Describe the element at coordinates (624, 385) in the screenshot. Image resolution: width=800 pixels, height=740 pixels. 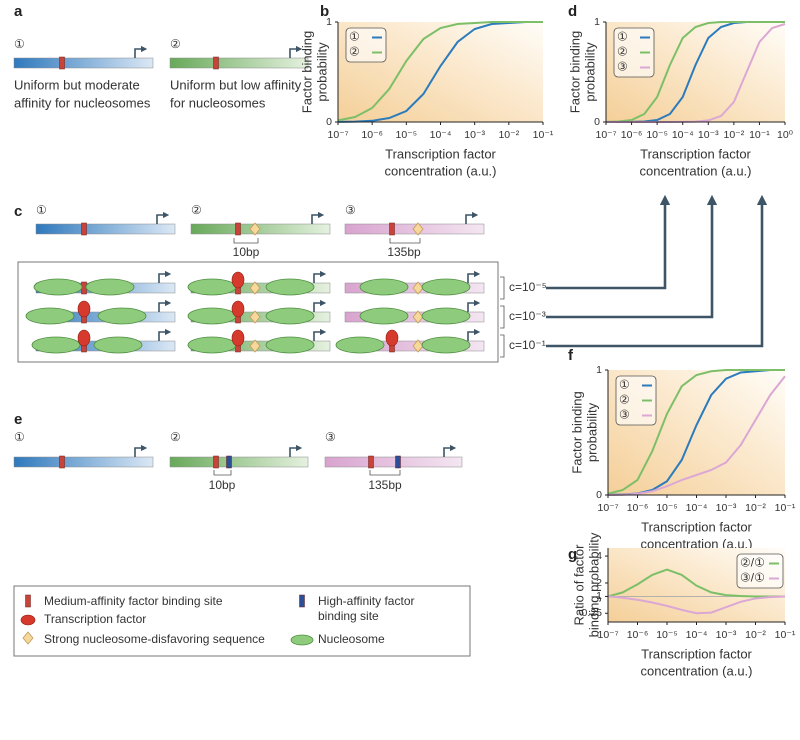
I see `legend-label: ①` at that location.